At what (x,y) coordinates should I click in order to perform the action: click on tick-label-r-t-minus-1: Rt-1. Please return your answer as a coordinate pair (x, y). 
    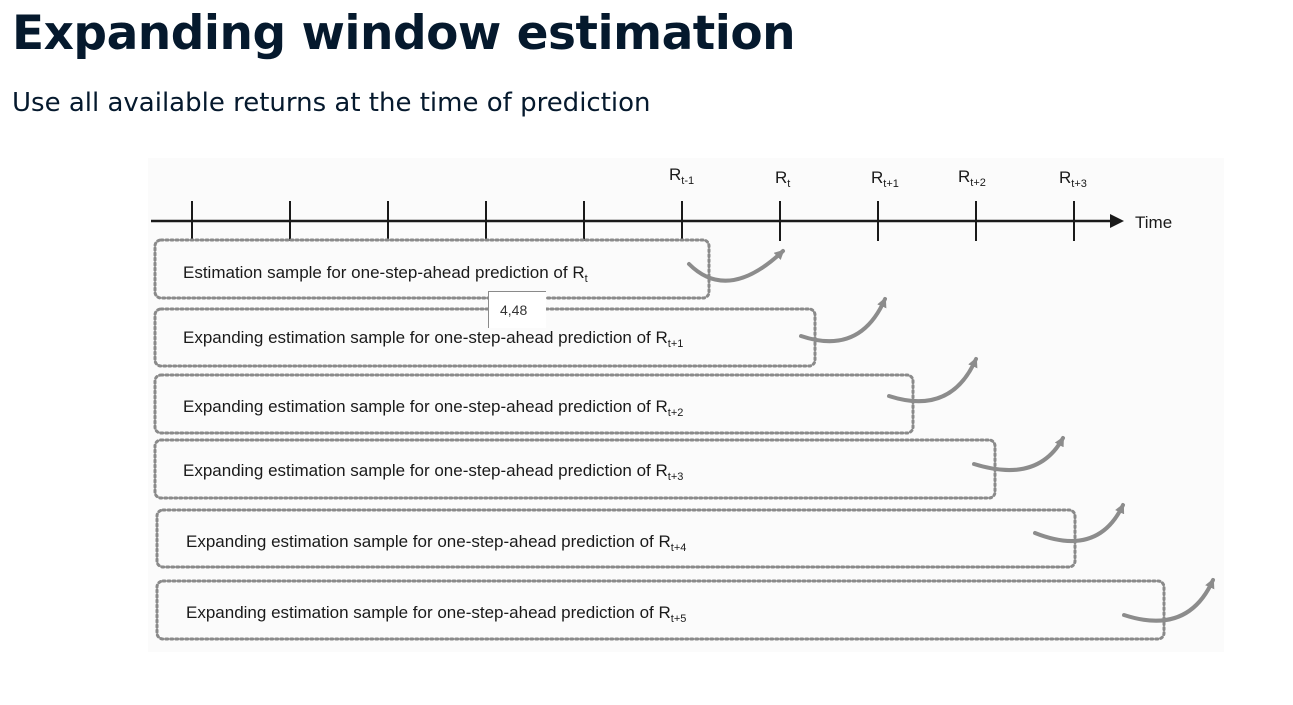
    Looking at the image, I should click on (681, 176).